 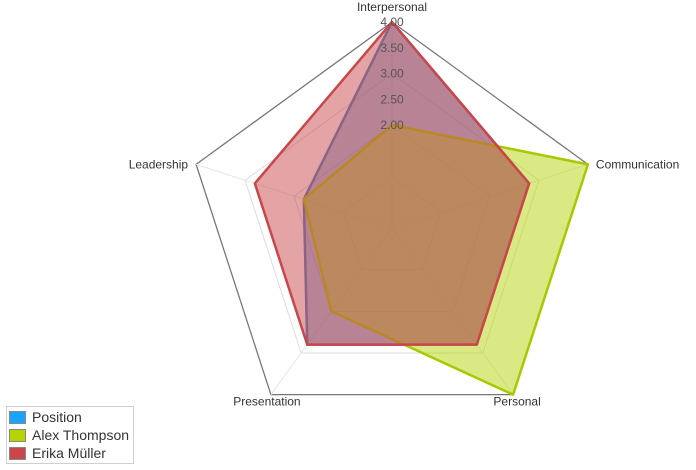 I want to click on axis-label-communication: Communication, so click(x=637, y=164).